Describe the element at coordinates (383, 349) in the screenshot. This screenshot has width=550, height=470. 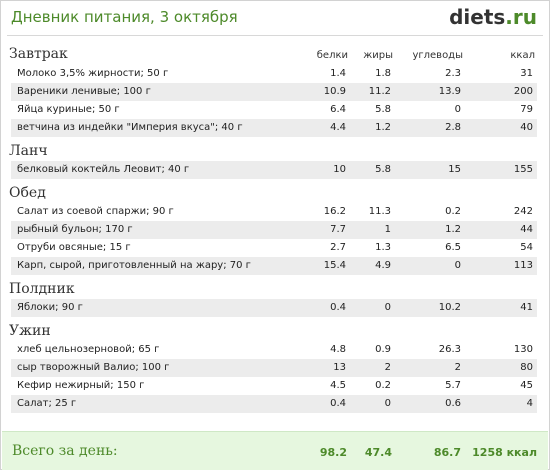
I see `fat-value: 0.9` at that location.